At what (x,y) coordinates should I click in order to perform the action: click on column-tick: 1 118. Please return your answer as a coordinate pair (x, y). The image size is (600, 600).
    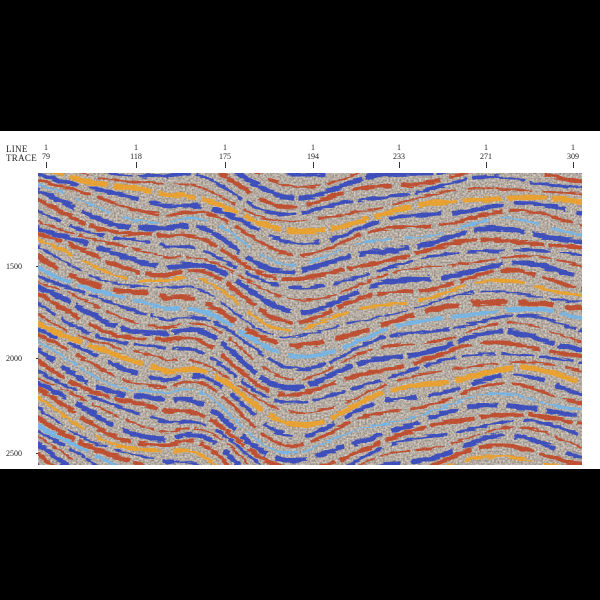
    Looking at the image, I should click on (136, 155).